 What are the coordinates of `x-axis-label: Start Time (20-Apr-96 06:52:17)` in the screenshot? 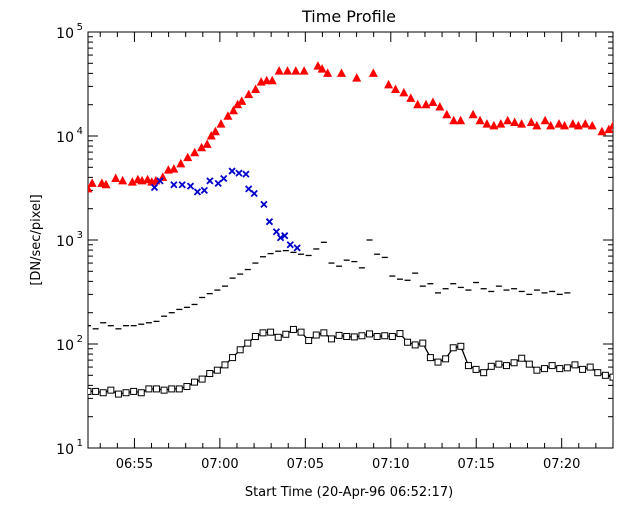 It's located at (349, 492).